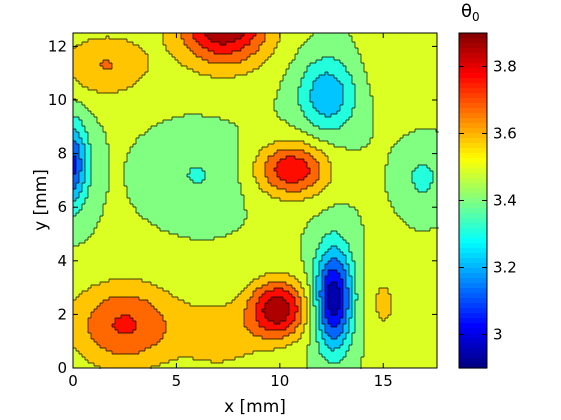 This screenshot has width=561, height=420. Describe the element at coordinates (41, 200) in the screenshot. I see `y-axis-label: y [mm]` at that location.